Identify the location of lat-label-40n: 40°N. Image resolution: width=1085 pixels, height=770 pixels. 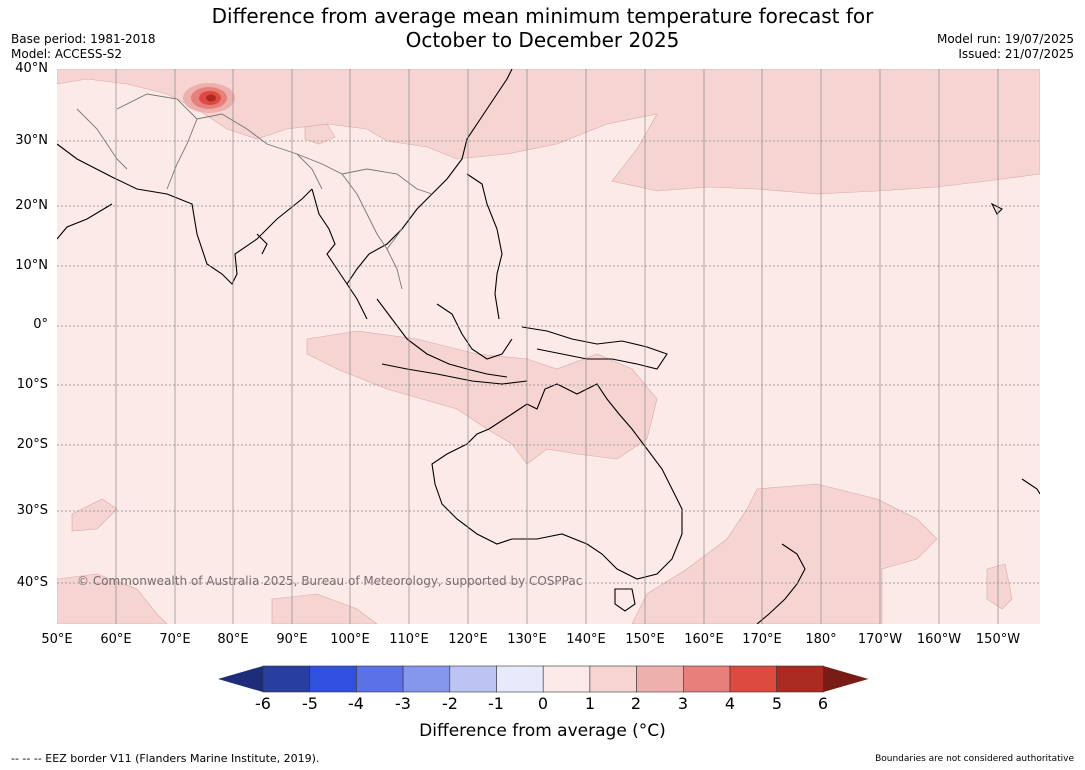
(31, 68).